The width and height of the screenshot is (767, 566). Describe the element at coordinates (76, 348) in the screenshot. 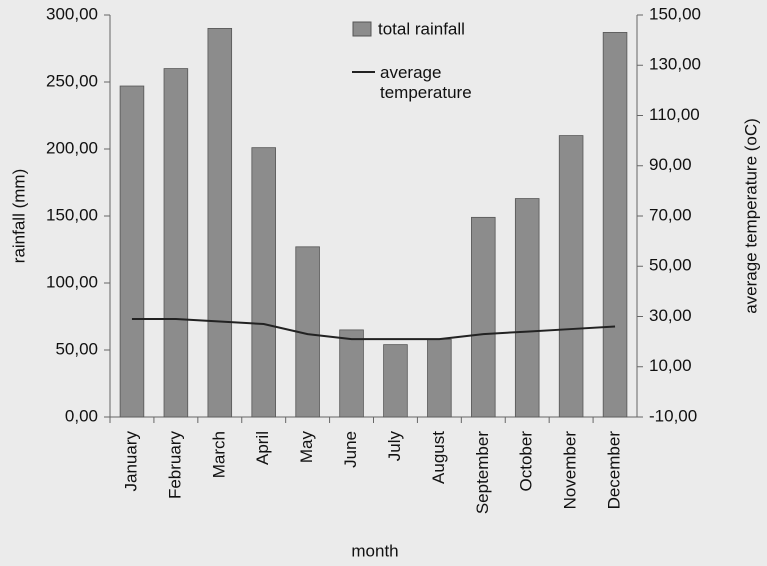

I see `y-tick-label: 50,00` at that location.